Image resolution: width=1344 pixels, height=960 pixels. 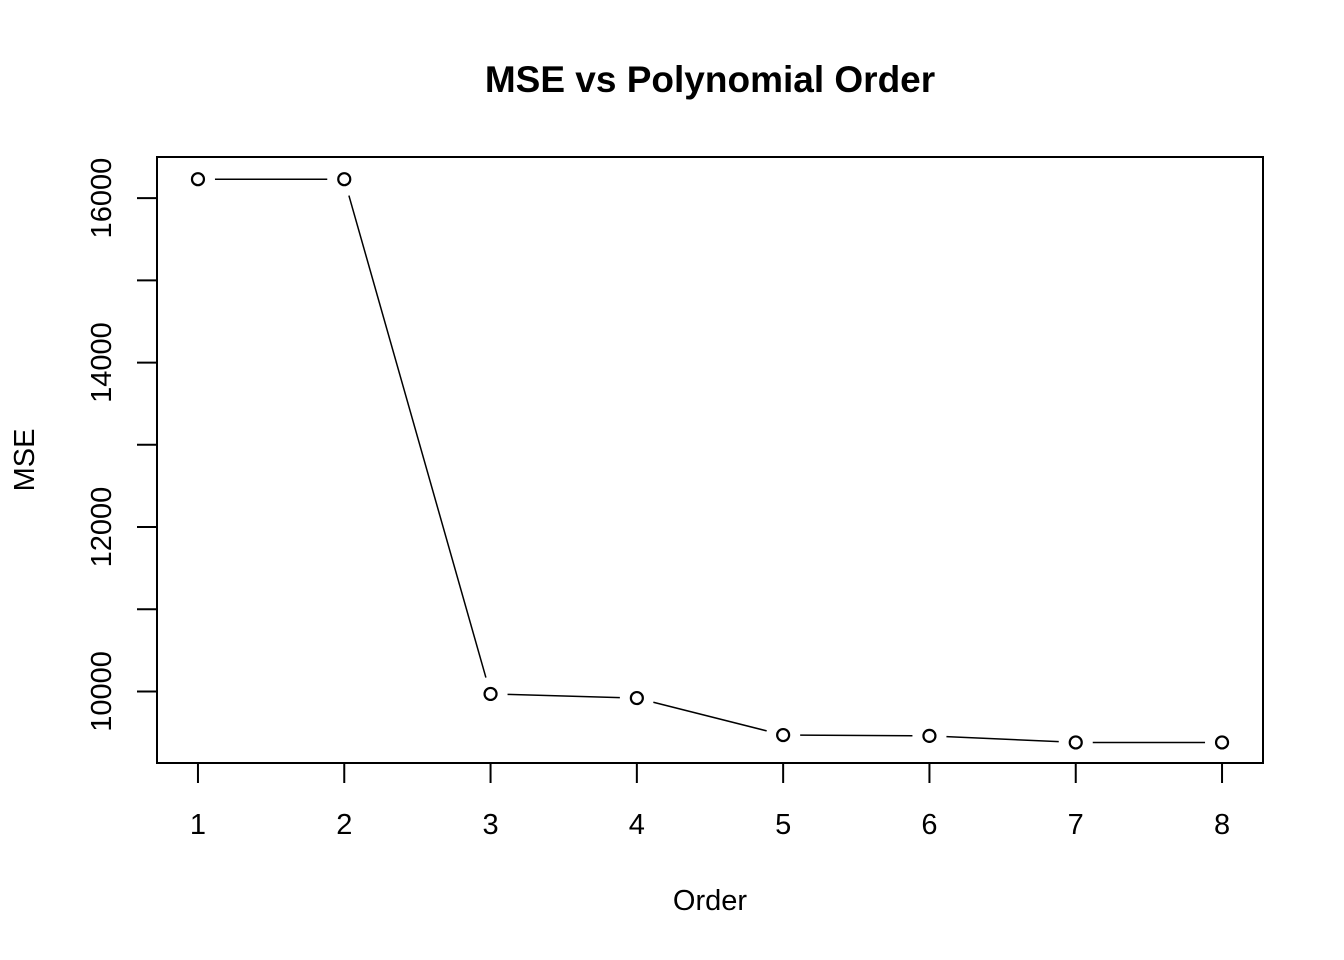 What do you see at coordinates (1076, 825) in the screenshot?
I see `x-tick-label: 7` at bounding box center [1076, 825].